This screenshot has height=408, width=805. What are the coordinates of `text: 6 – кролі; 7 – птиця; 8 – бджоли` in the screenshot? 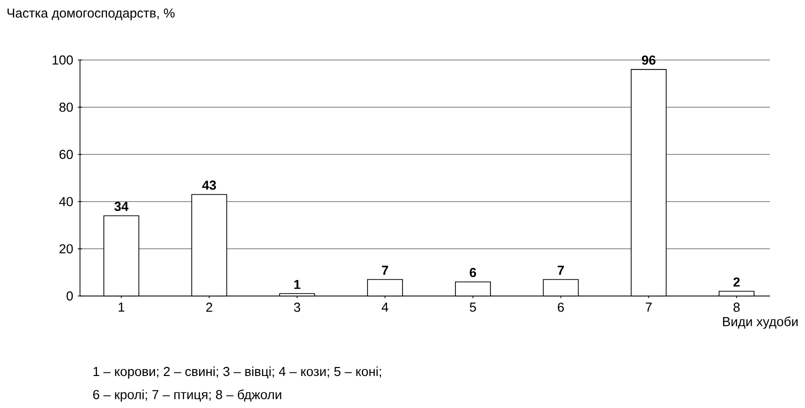 It's located at (187, 396).